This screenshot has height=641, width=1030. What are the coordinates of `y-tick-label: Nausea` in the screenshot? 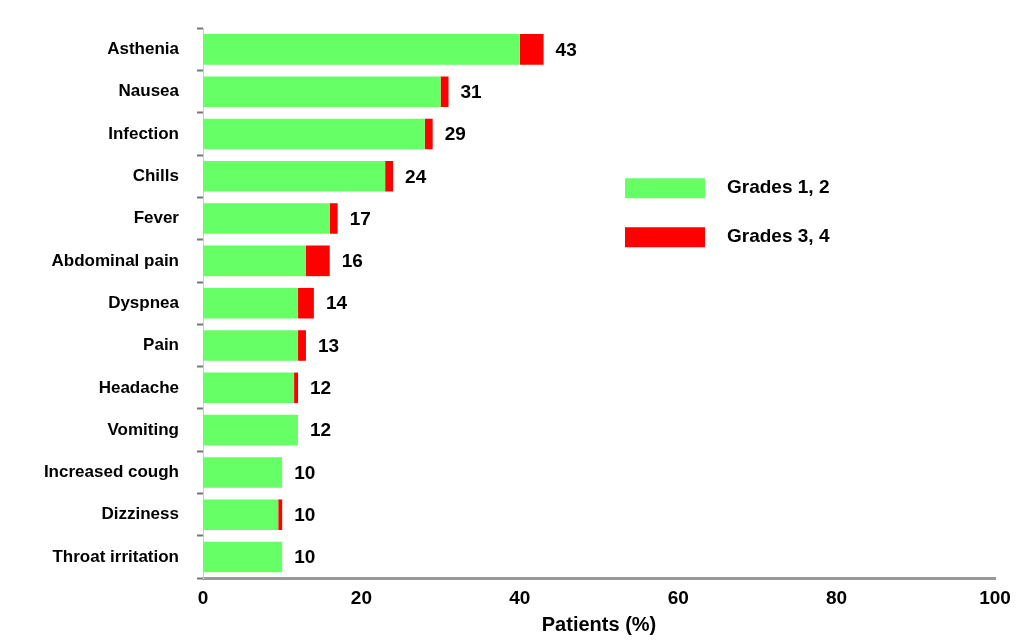 It's located at (149, 91).